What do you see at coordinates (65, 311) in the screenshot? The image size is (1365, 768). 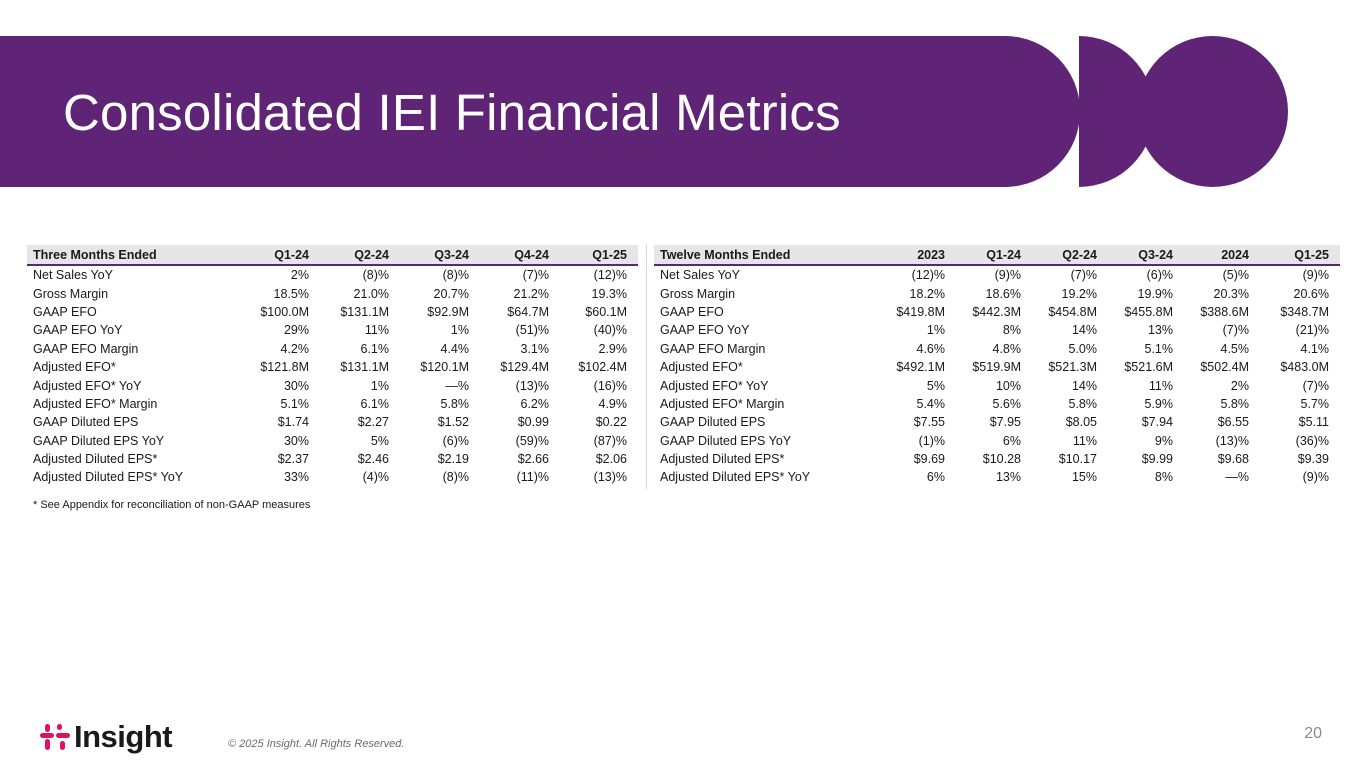 I see `metric-label: GAAP EFO` at bounding box center [65, 311].